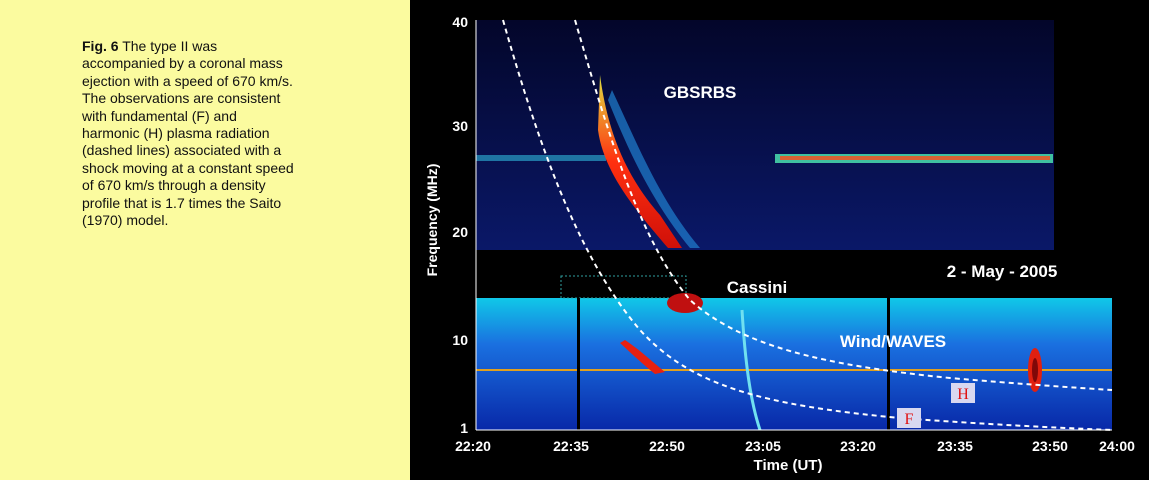  Describe the element at coordinates (757, 287) in the screenshot. I see `panel-label: Cassini` at that location.